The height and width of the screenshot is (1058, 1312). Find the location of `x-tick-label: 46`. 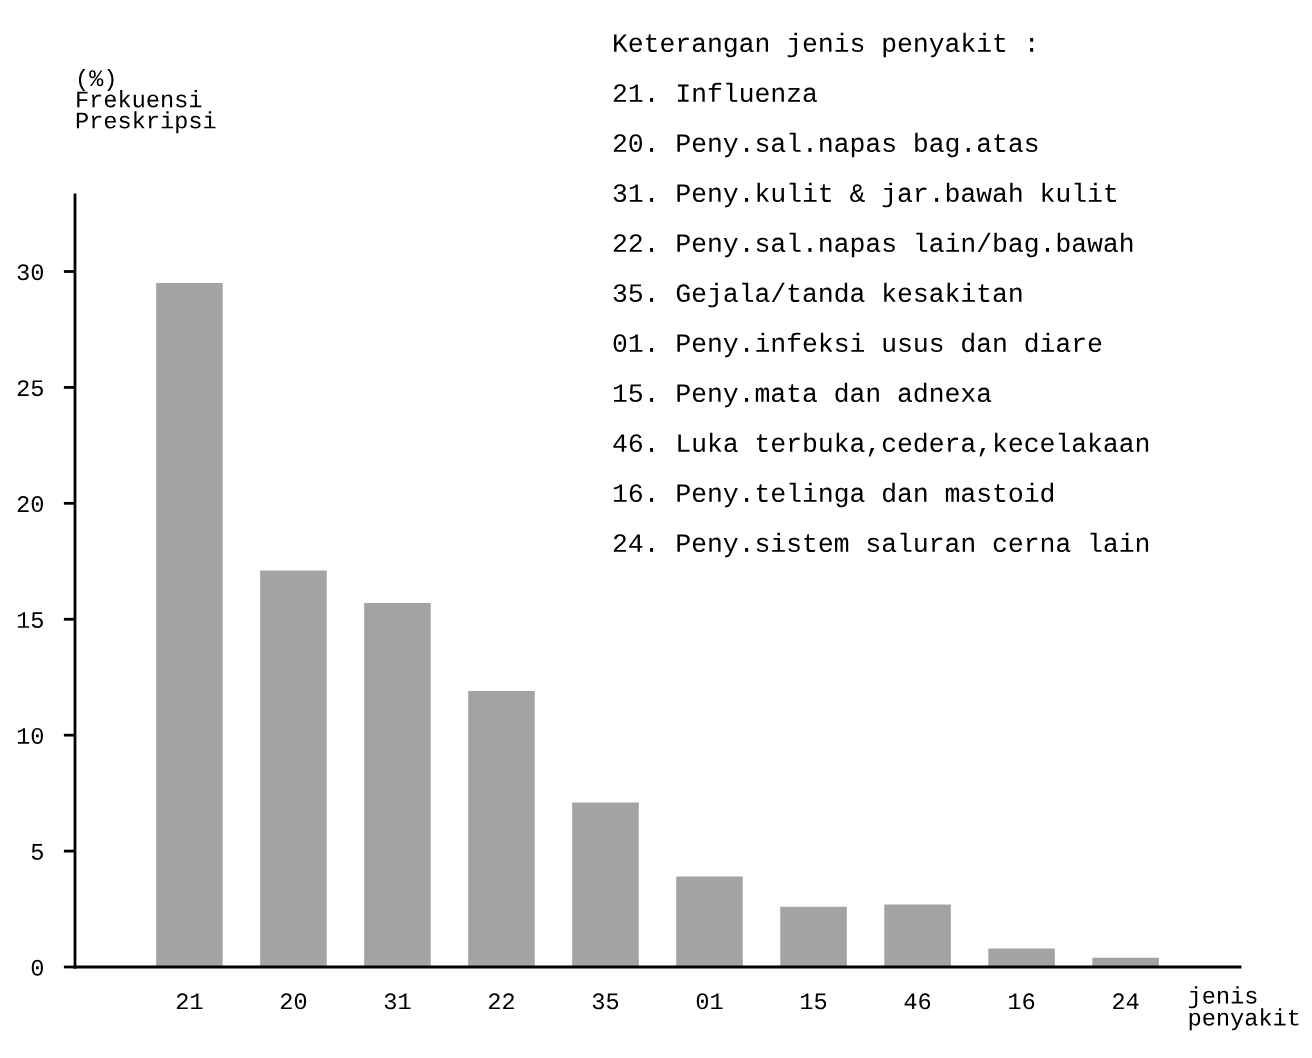

x-tick-label: 46 is located at coordinates (917, 1001).